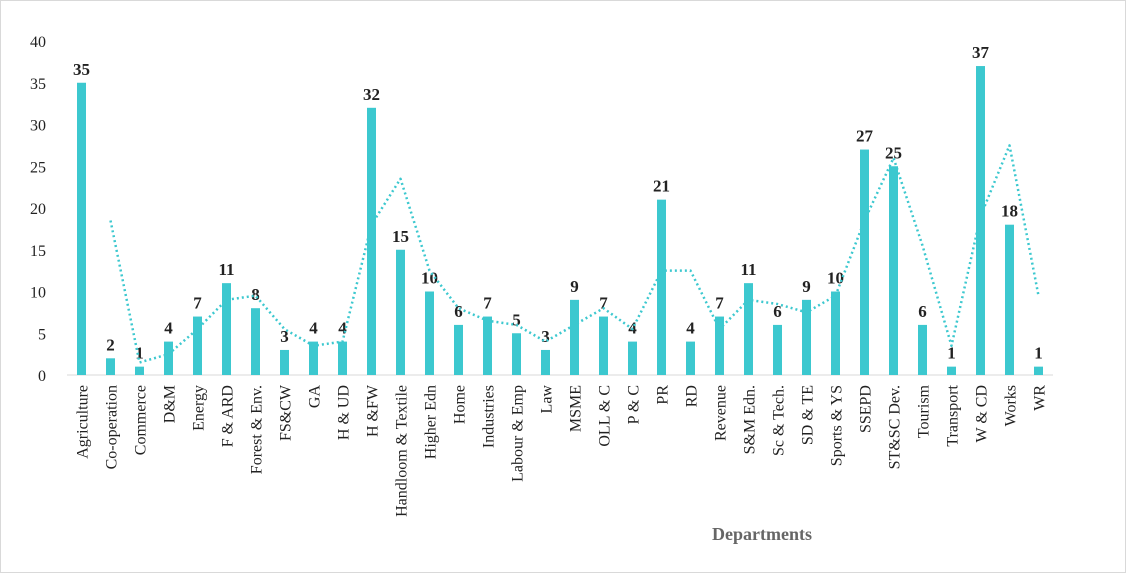  I want to click on x-tick-label: Labour & Emp, so click(518, 433).